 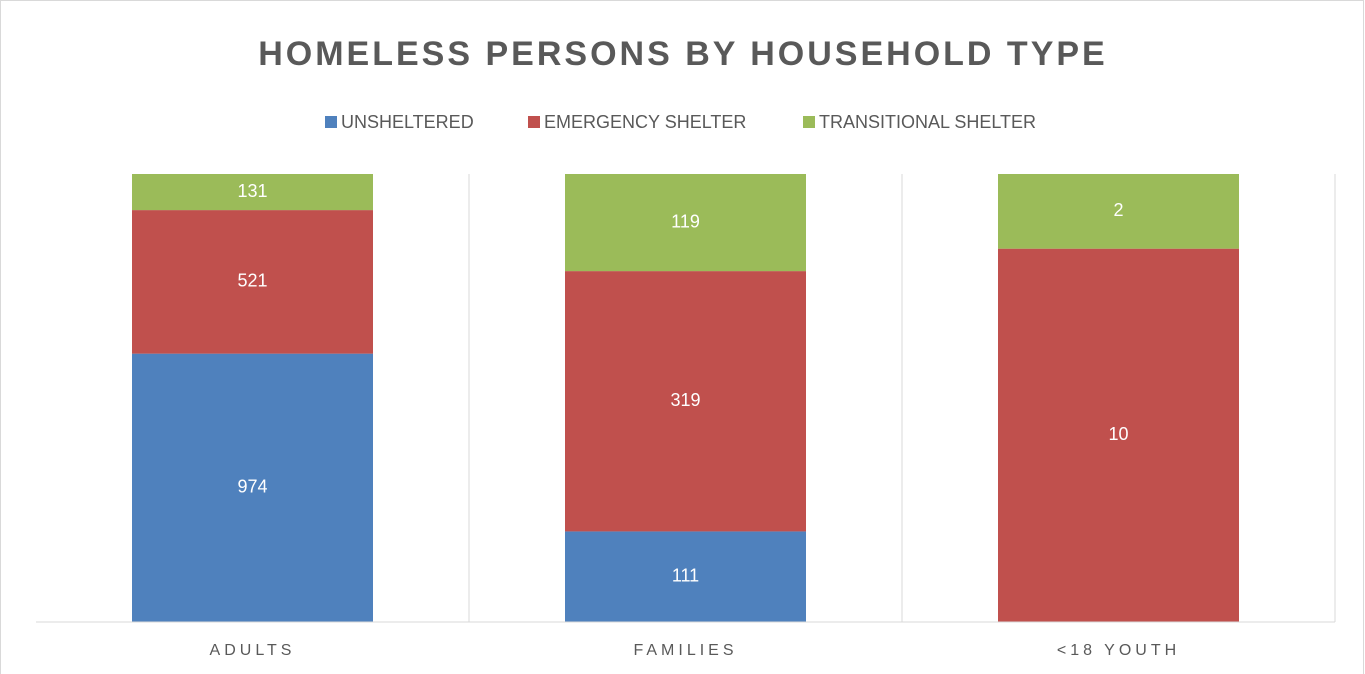 What do you see at coordinates (1118, 650) in the screenshot?
I see `x-tick-label: <18 YOUTH` at bounding box center [1118, 650].